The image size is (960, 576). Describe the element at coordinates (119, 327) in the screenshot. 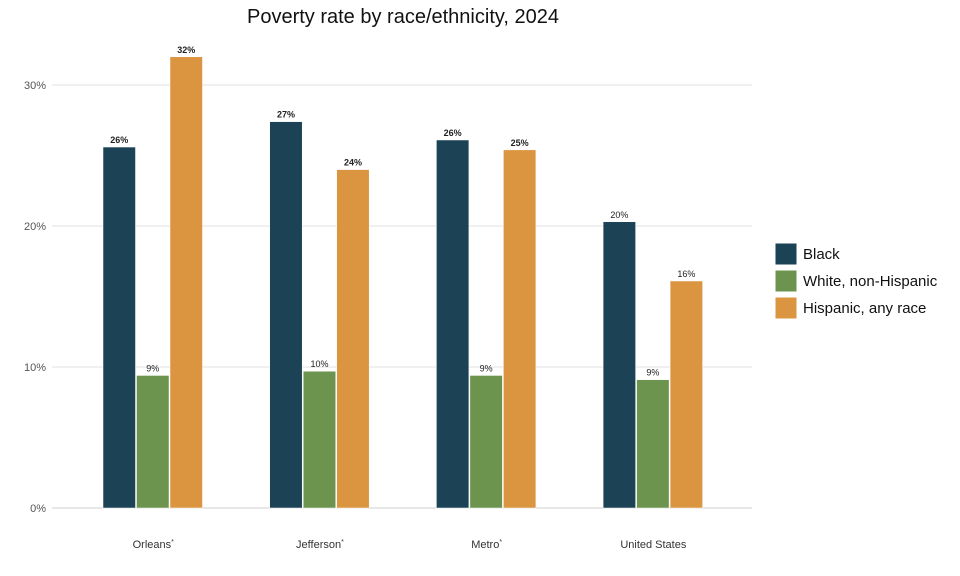

I see `bar-black-orleans` at that location.